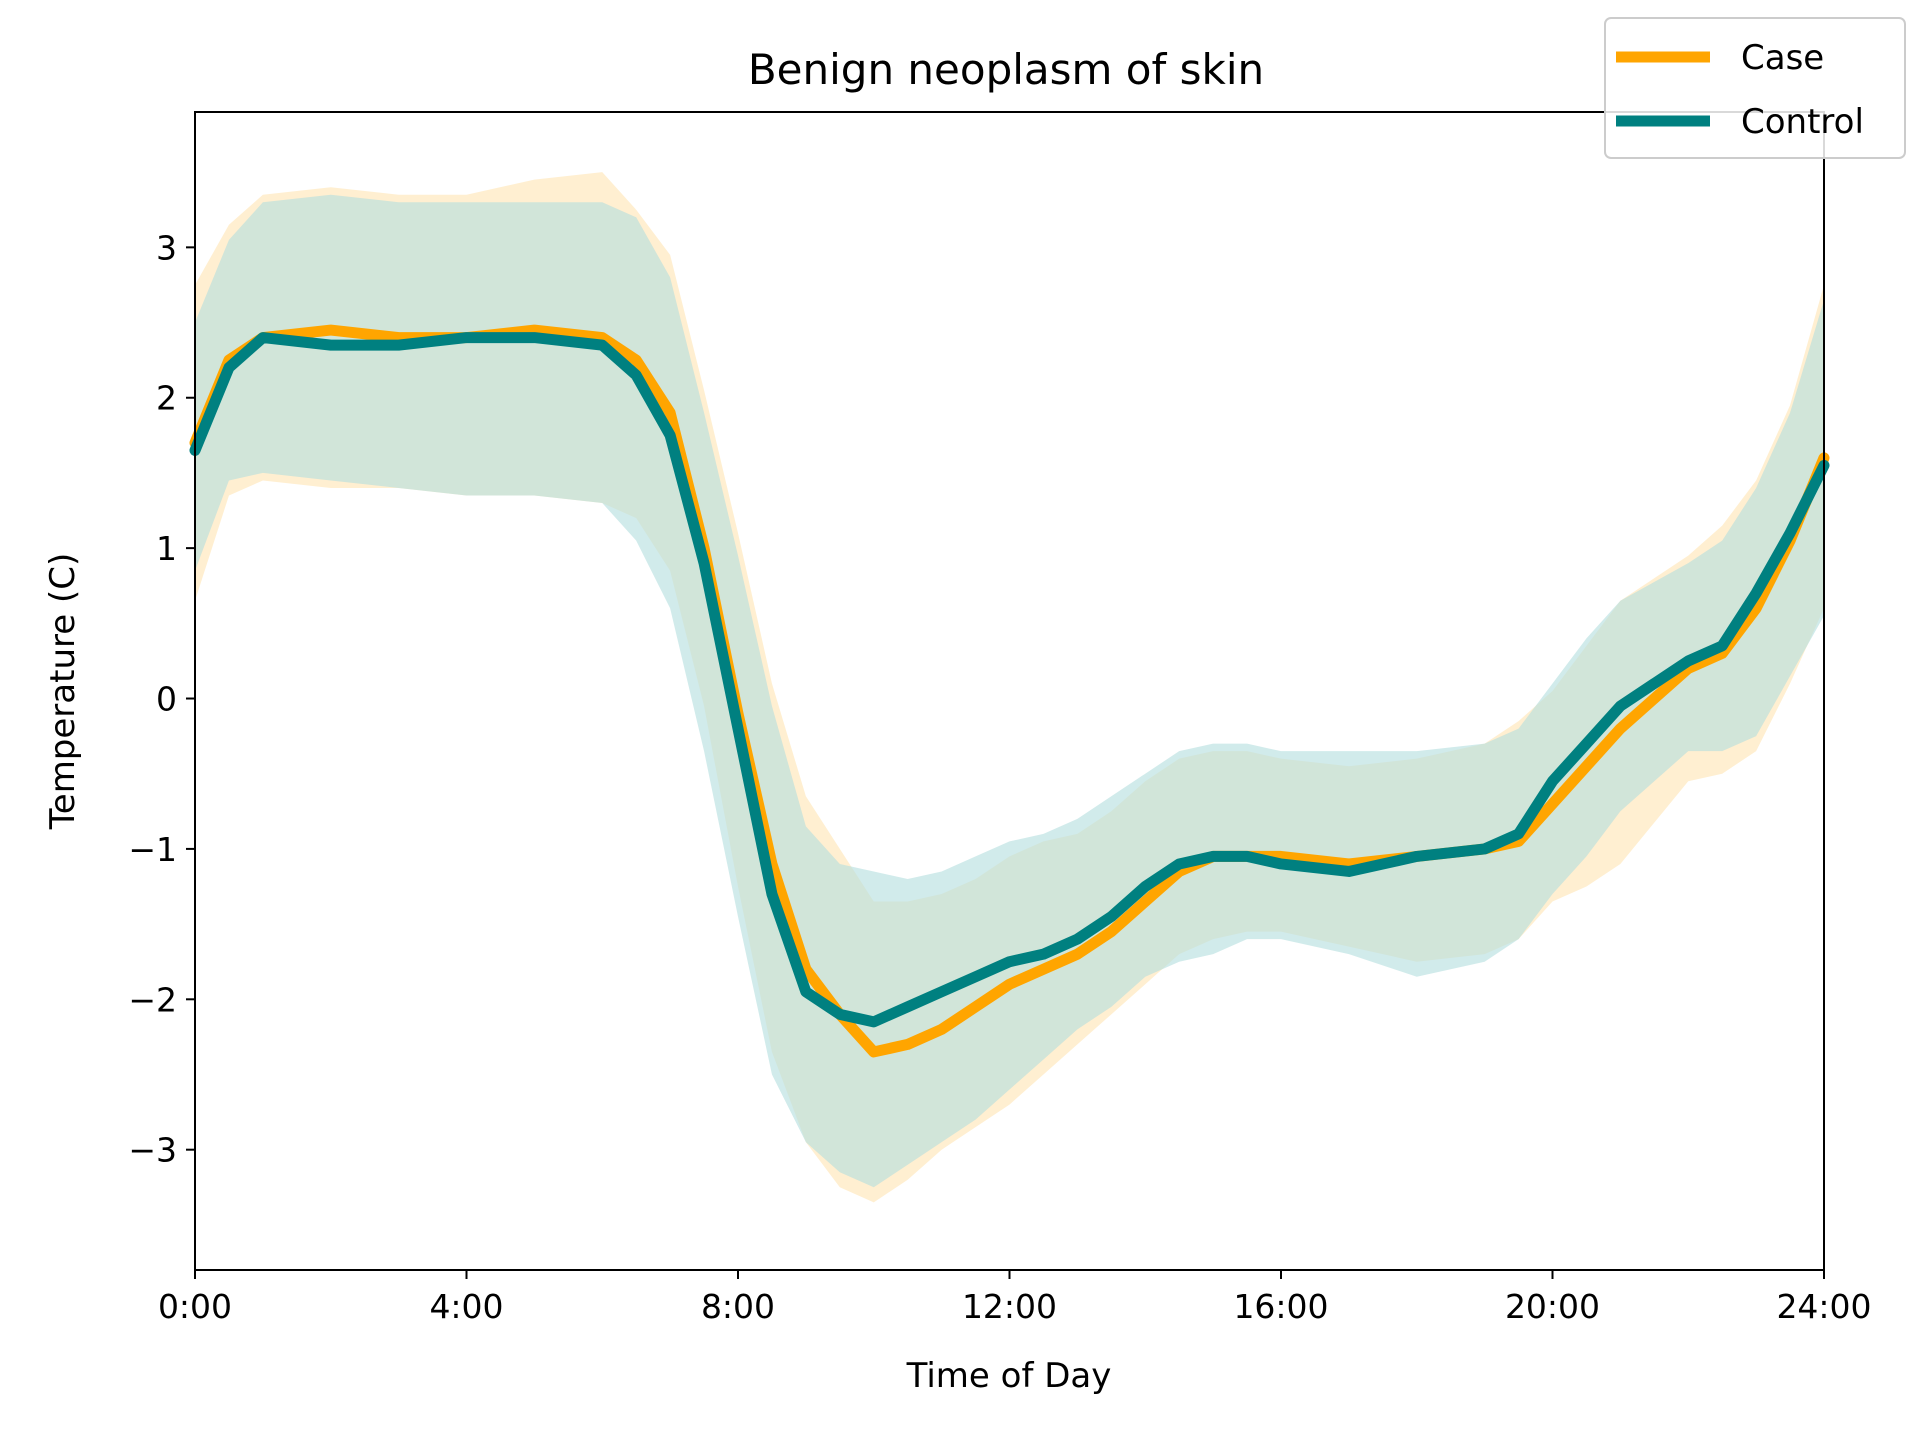 The image size is (1920, 1440). What do you see at coordinates (1755, 88) in the screenshot?
I see `legend: Case Control` at bounding box center [1755, 88].